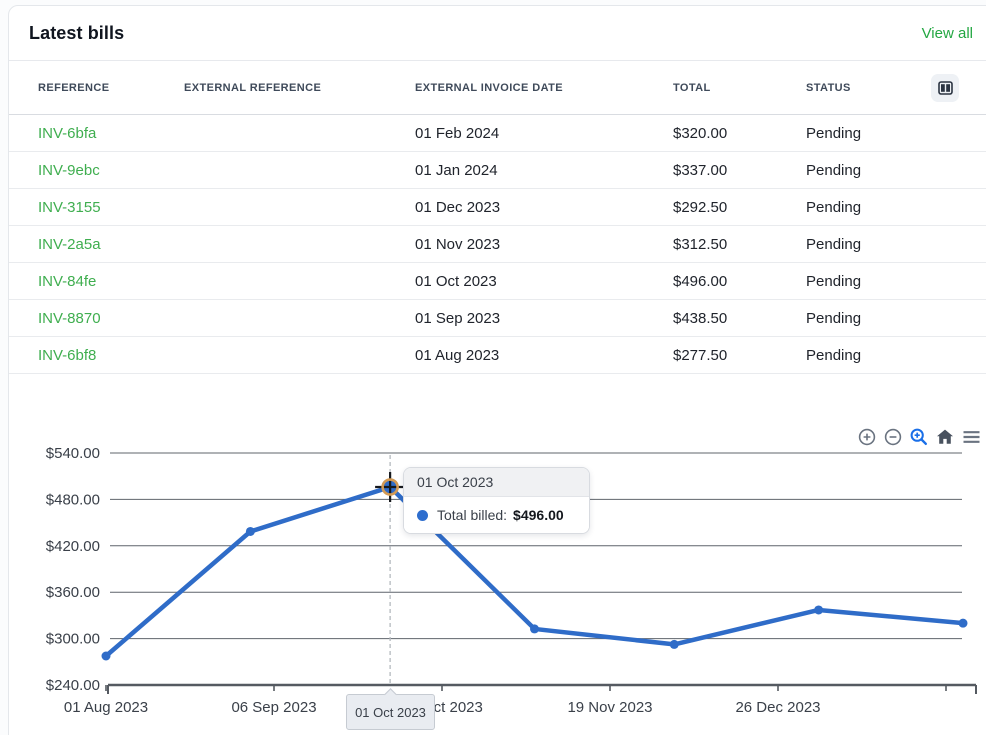  Describe the element at coordinates (945, 439) in the screenshot. I see `home-icon` at that location.